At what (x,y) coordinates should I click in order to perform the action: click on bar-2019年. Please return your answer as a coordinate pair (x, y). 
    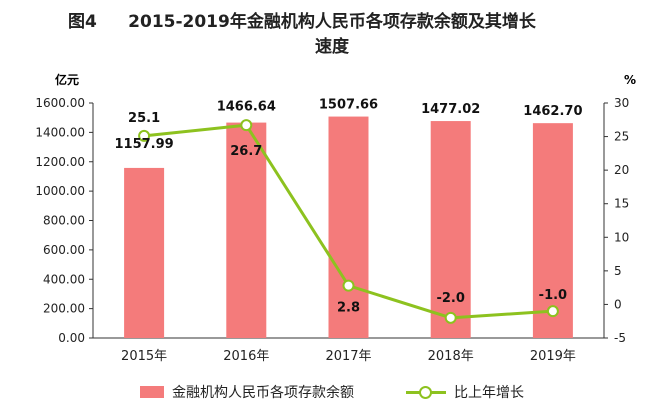
    Looking at the image, I should click on (552, 230).